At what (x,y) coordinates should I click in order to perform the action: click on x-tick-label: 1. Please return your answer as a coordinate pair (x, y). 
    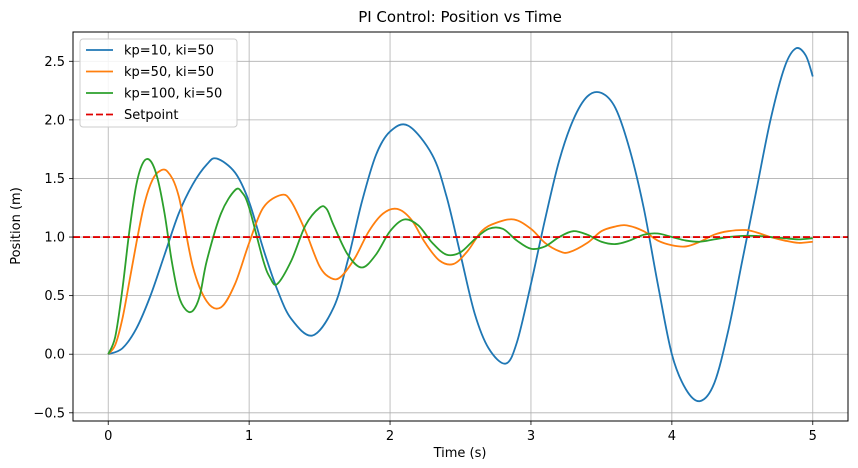
    Looking at the image, I should click on (249, 436).